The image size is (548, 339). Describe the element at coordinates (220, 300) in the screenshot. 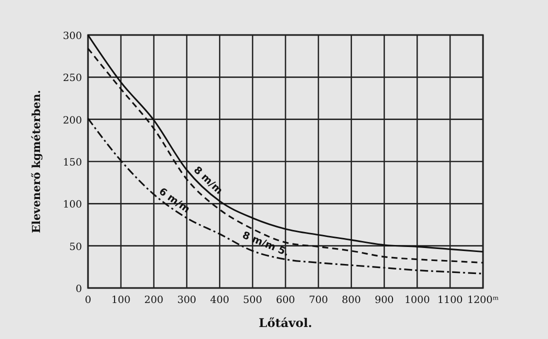

I see `x-tick-label: 400` at that location.